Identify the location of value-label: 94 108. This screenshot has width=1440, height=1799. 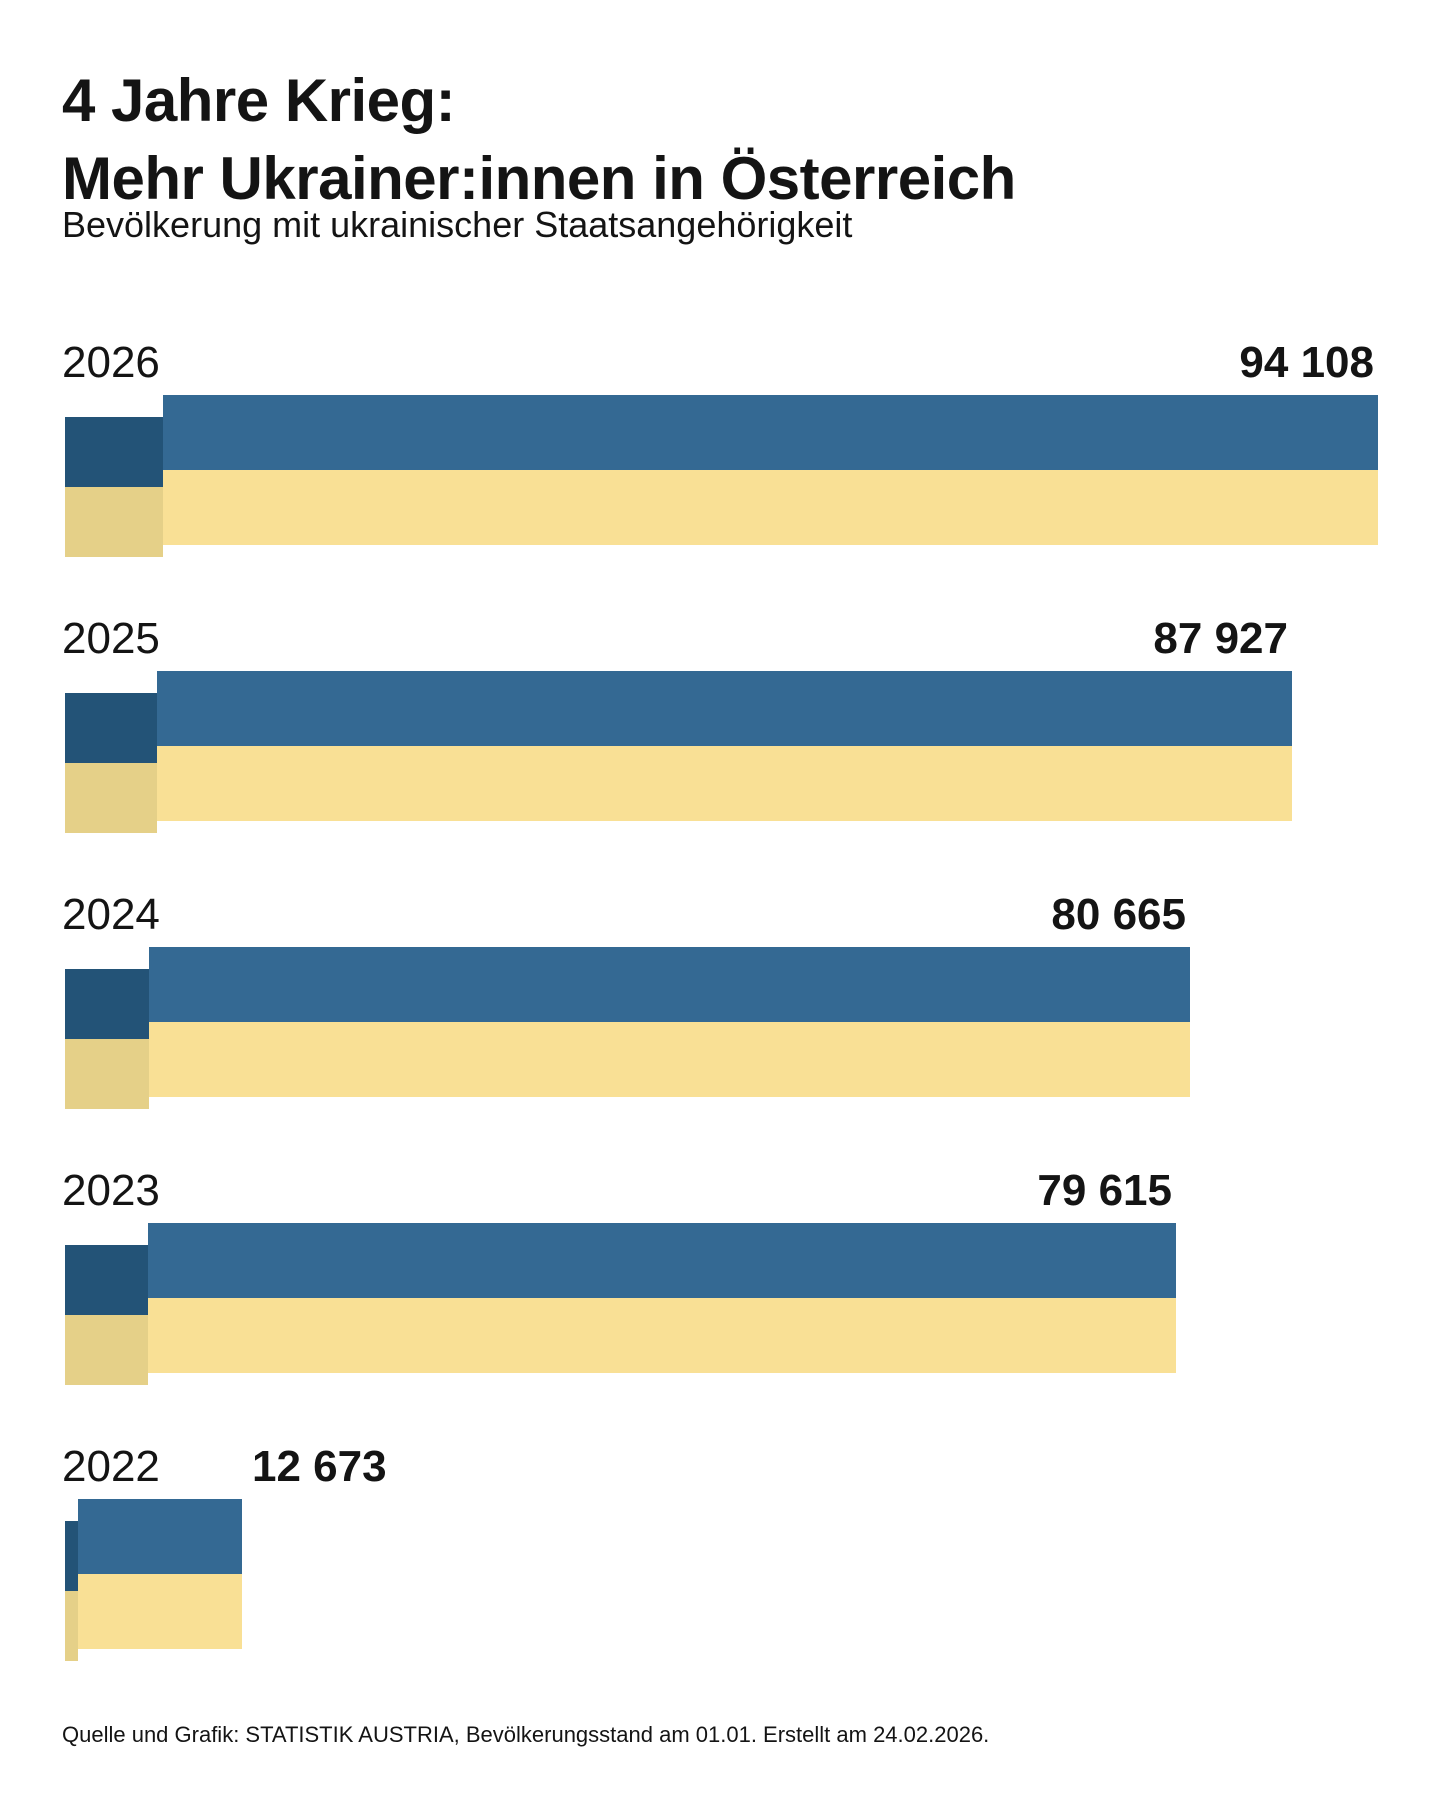
(1306, 362).